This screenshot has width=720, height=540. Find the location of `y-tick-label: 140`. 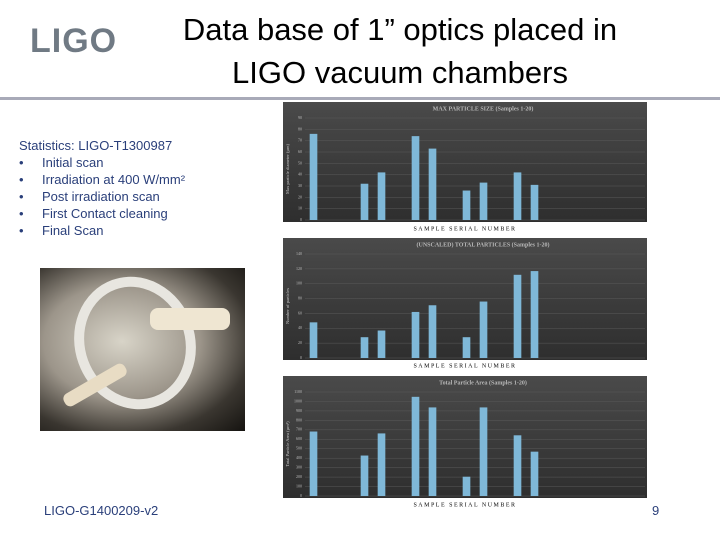

y-tick-label: 140 is located at coordinates (299, 253).